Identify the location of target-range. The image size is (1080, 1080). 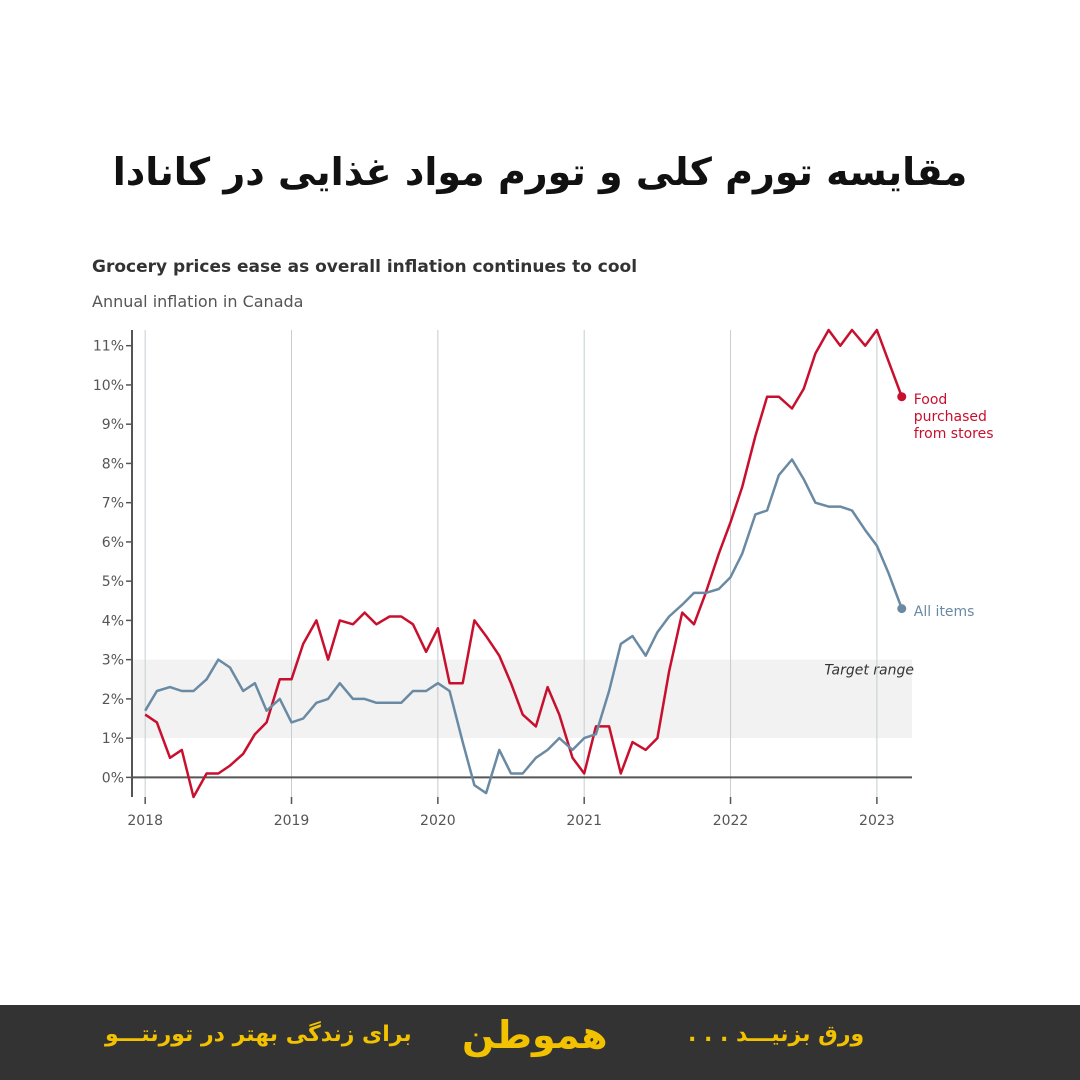
(522, 699).